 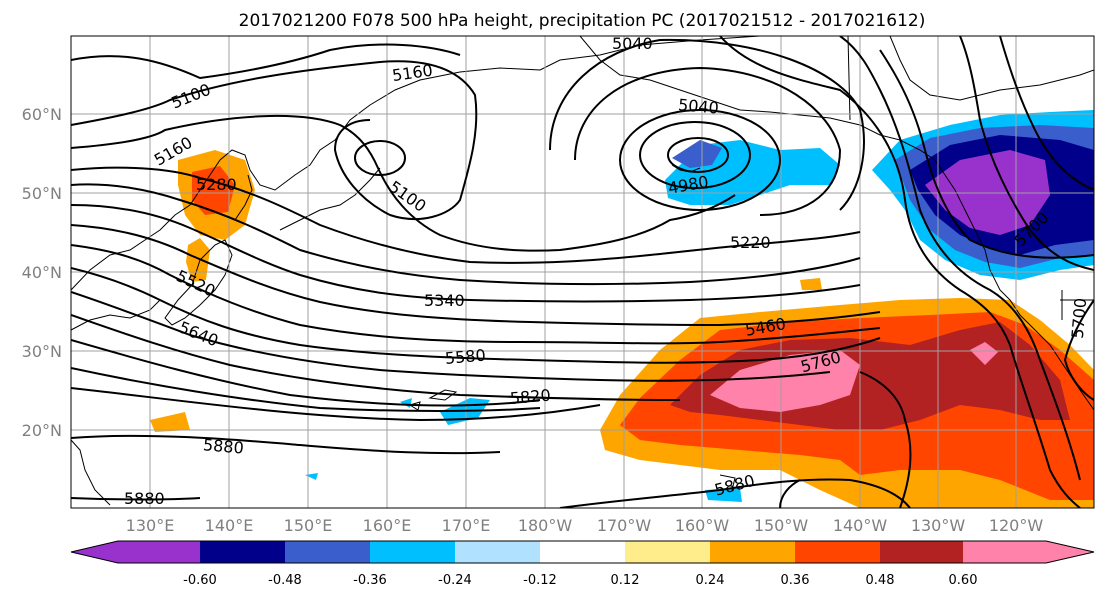 I want to click on contour-label: 5340, so click(x=444, y=300).